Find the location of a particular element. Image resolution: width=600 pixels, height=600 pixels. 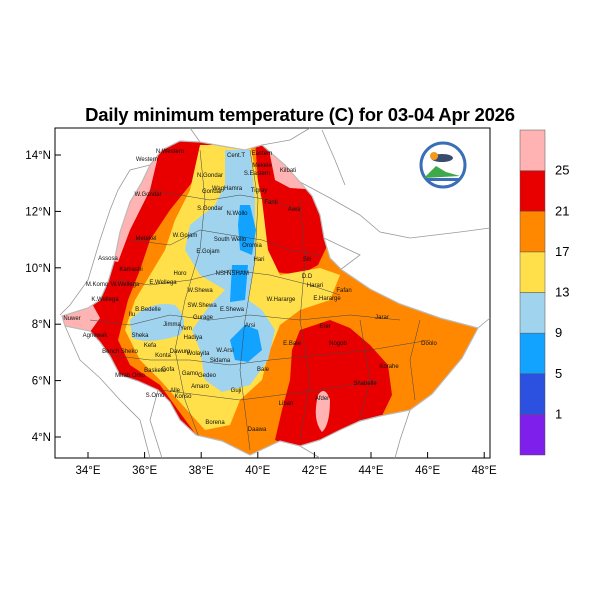

zone-label: E.Bale is located at coordinates (292, 344).